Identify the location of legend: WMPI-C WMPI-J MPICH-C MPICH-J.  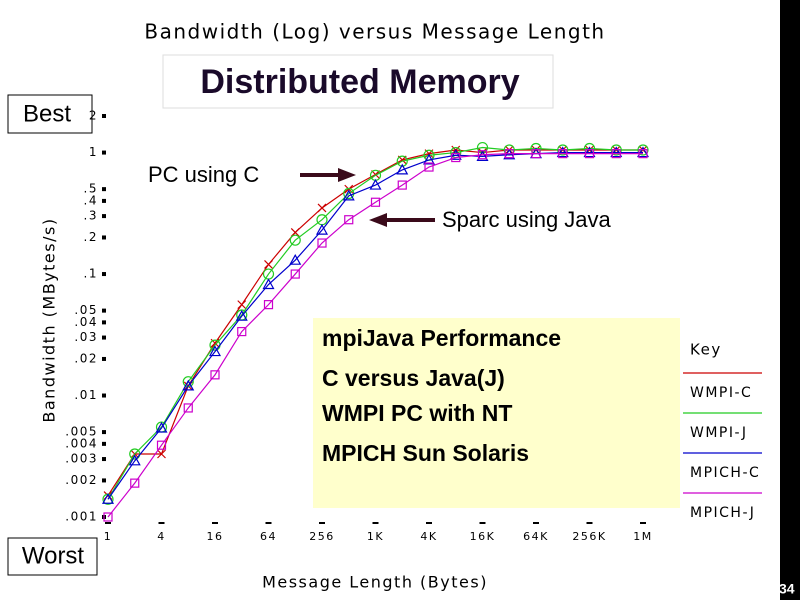
(722, 446).